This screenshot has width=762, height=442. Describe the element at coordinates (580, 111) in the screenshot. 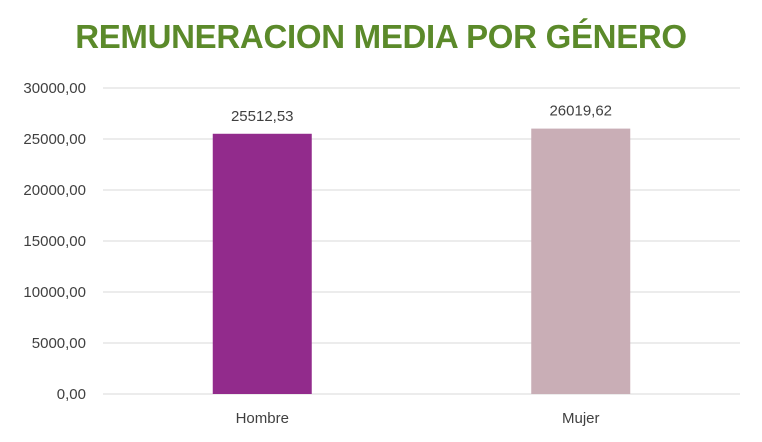

I see `data-label: 26019,62` at that location.